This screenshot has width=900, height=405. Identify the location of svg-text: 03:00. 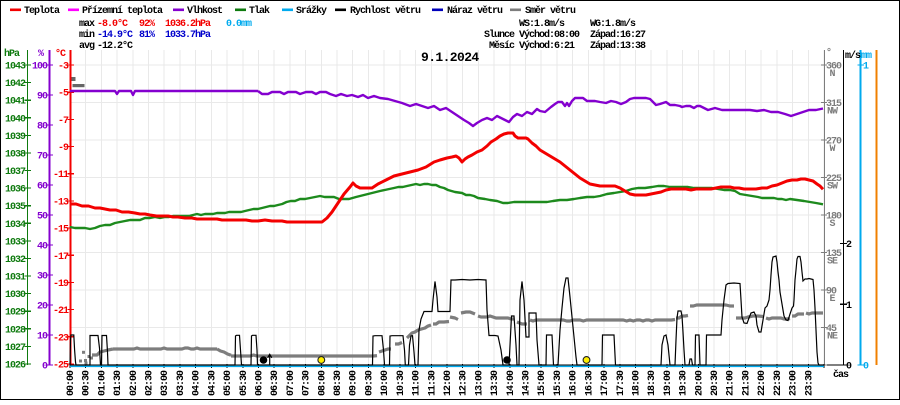
(165, 383).